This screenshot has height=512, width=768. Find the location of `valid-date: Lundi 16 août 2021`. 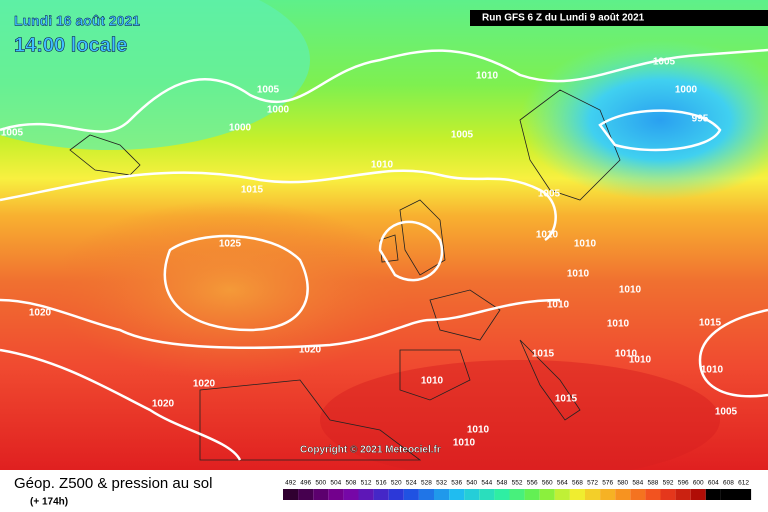

valid-date: Lundi 16 août 2021 is located at coordinates (77, 21).